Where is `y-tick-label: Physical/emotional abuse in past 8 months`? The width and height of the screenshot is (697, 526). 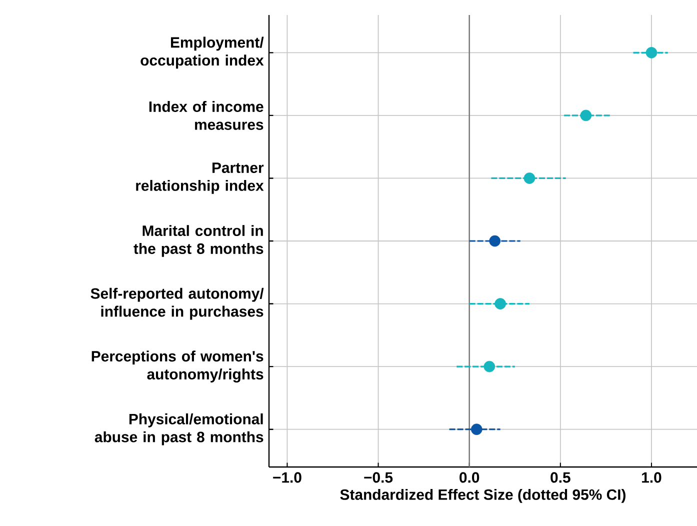
y-tick-label: Physical/emotional abuse in past 8 months is located at coordinates (179, 429).